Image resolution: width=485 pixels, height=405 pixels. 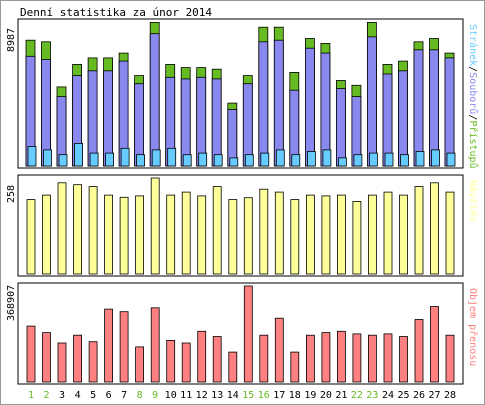 I want to click on day-label: 22, so click(x=357, y=395).